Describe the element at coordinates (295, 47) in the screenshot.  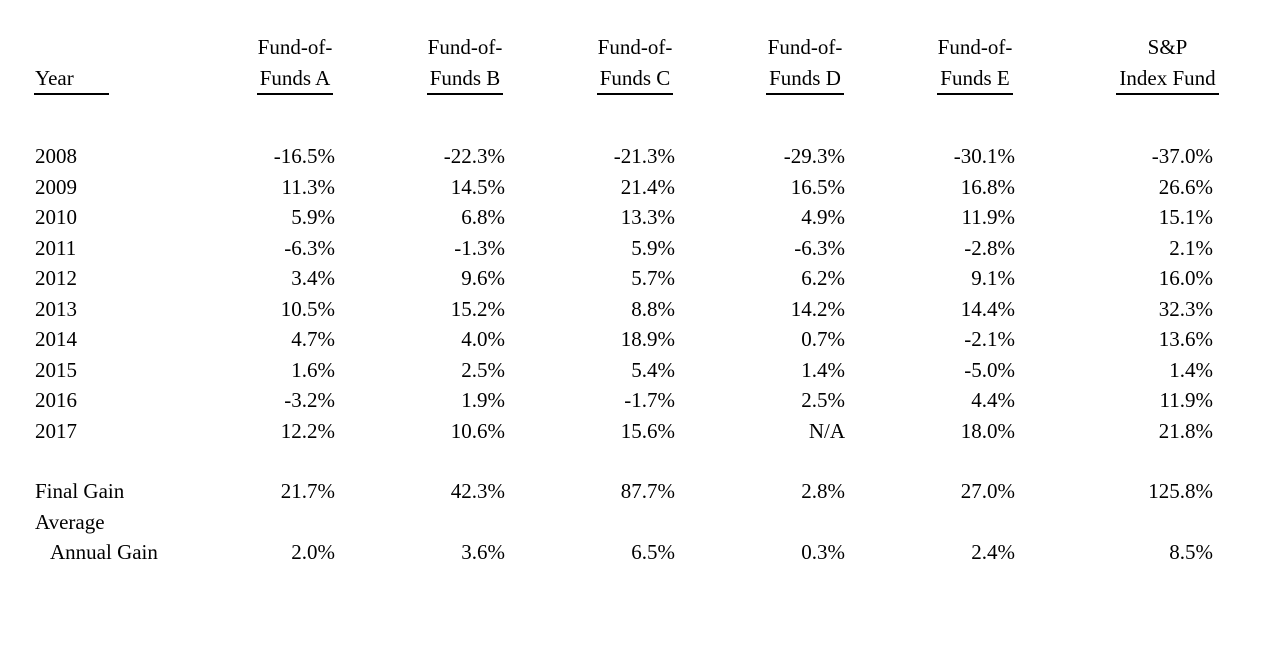
I see `fund-a-header-line1: Fund-of-` at that location.